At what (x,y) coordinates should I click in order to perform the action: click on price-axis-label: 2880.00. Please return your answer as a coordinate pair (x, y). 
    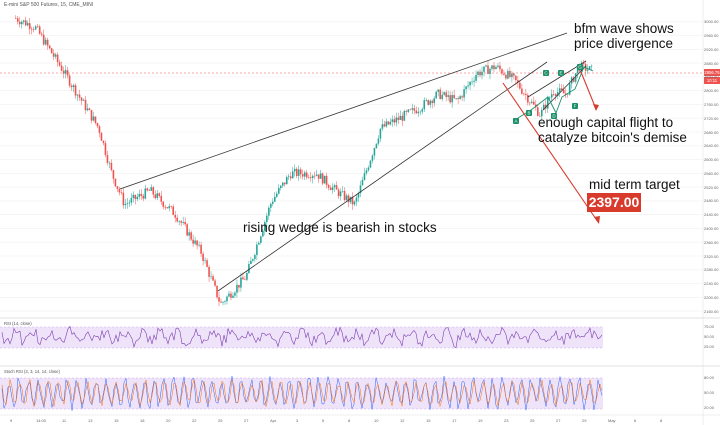
    Looking at the image, I should click on (711, 63).